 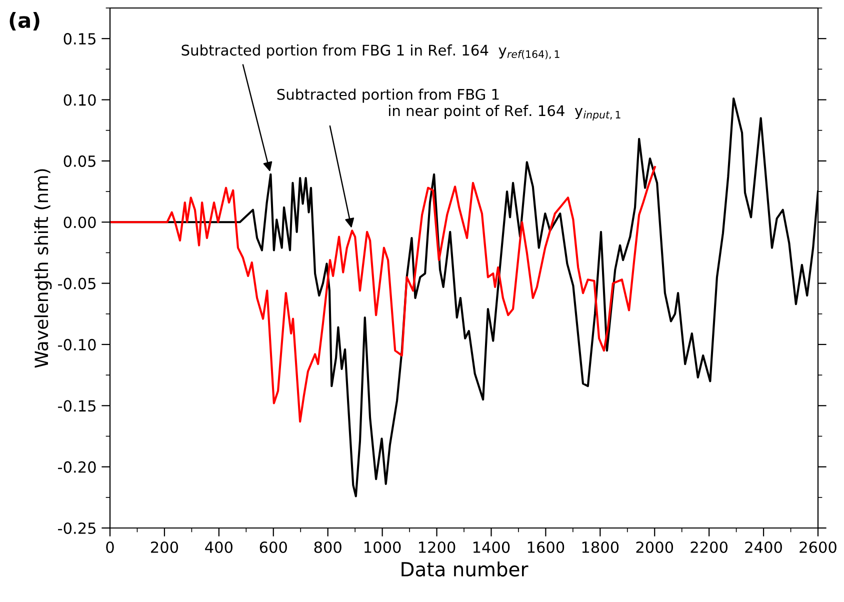 I want to click on text: (a), so click(x=25, y=21).